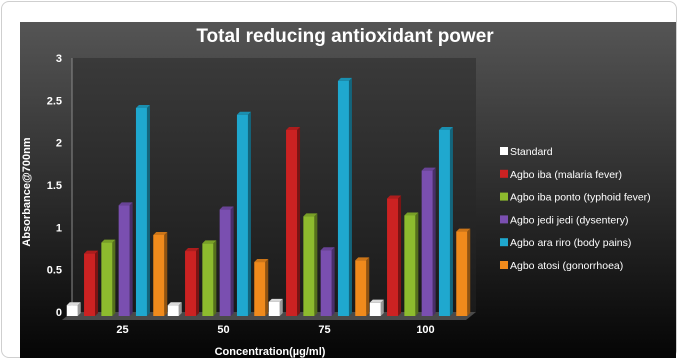 The width and height of the screenshot is (679, 360). Describe the element at coordinates (324, 330) in the screenshot. I see `x-tick-label: 75` at that location.